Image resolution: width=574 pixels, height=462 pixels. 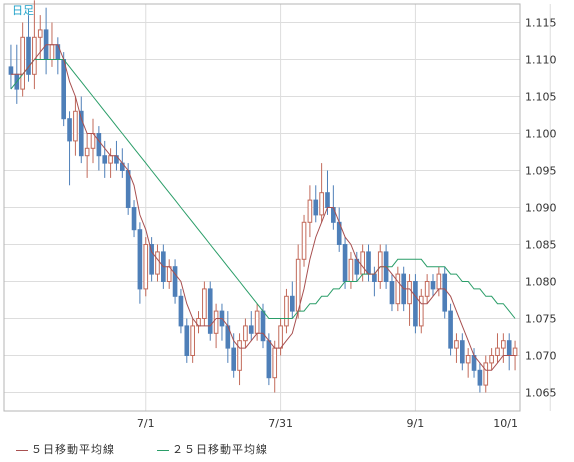 I want to click on legend-label-ma5: ５日移動平均線, so click(x=73, y=449).